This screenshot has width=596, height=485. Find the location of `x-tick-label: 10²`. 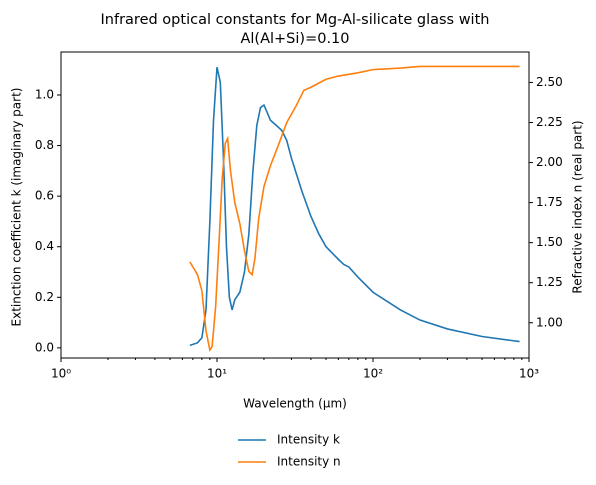

x-tick-label: 10² is located at coordinates (373, 374).